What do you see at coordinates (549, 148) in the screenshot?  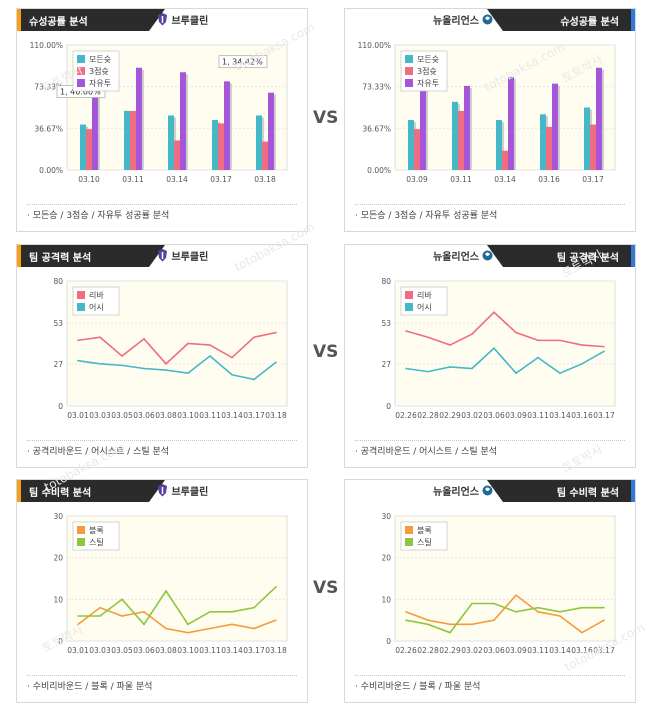 I see `bar-03-16-s1` at bounding box center [549, 148].